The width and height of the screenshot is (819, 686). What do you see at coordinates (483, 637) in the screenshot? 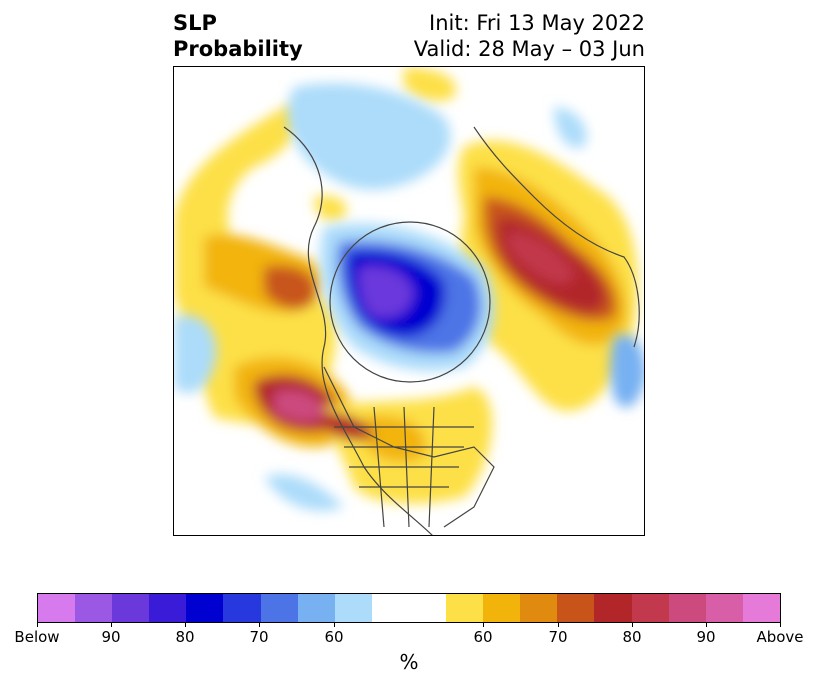
I see `colorbar-label-above-60: 60` at bounding box center [483, 637].